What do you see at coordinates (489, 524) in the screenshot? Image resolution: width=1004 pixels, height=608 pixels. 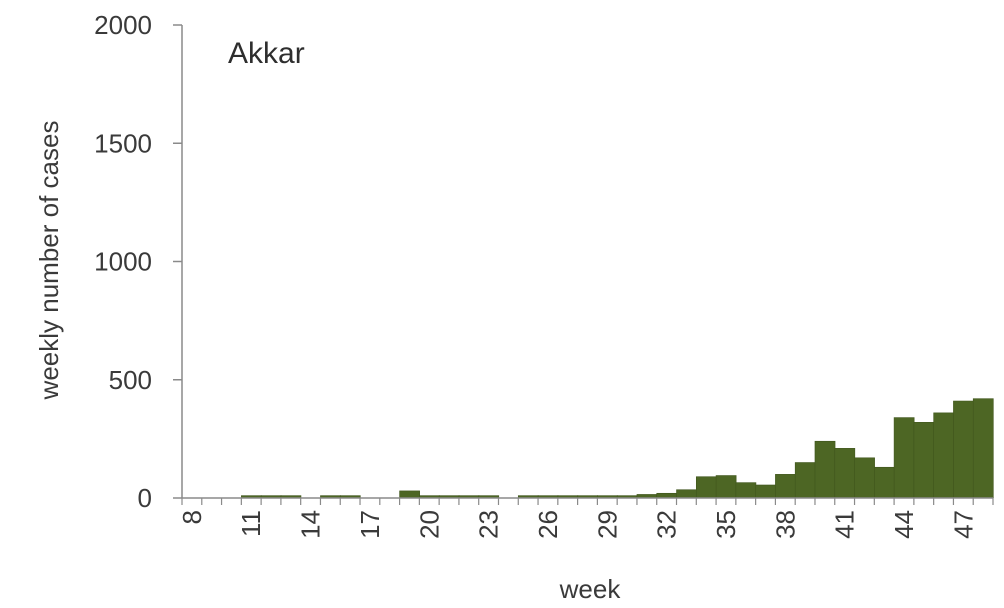 I see `x-tick-label: 23` at bounding box center [489, 524].